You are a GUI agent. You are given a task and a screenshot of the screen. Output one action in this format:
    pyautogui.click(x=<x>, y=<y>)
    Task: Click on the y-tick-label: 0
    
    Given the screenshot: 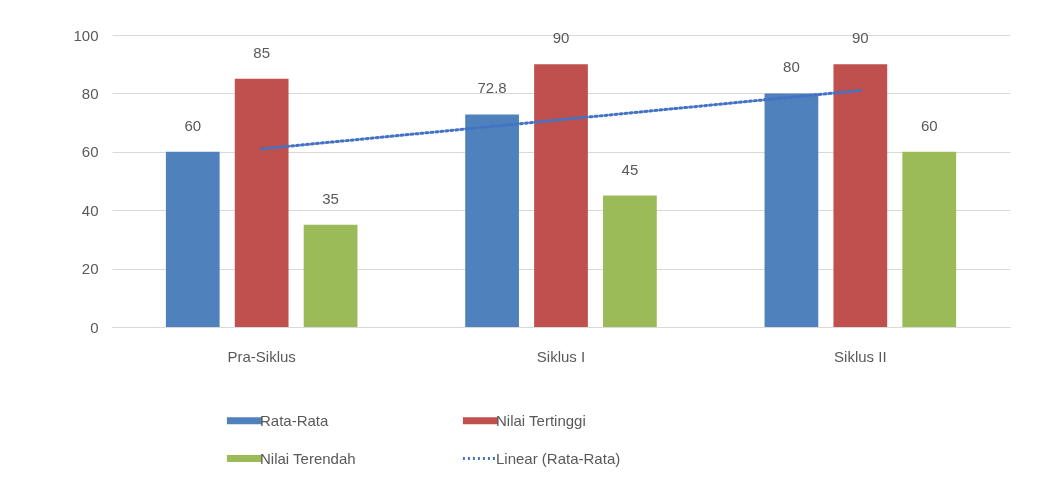 What is the action you would take?
    pyautogui.click(x=94, y=327)
    